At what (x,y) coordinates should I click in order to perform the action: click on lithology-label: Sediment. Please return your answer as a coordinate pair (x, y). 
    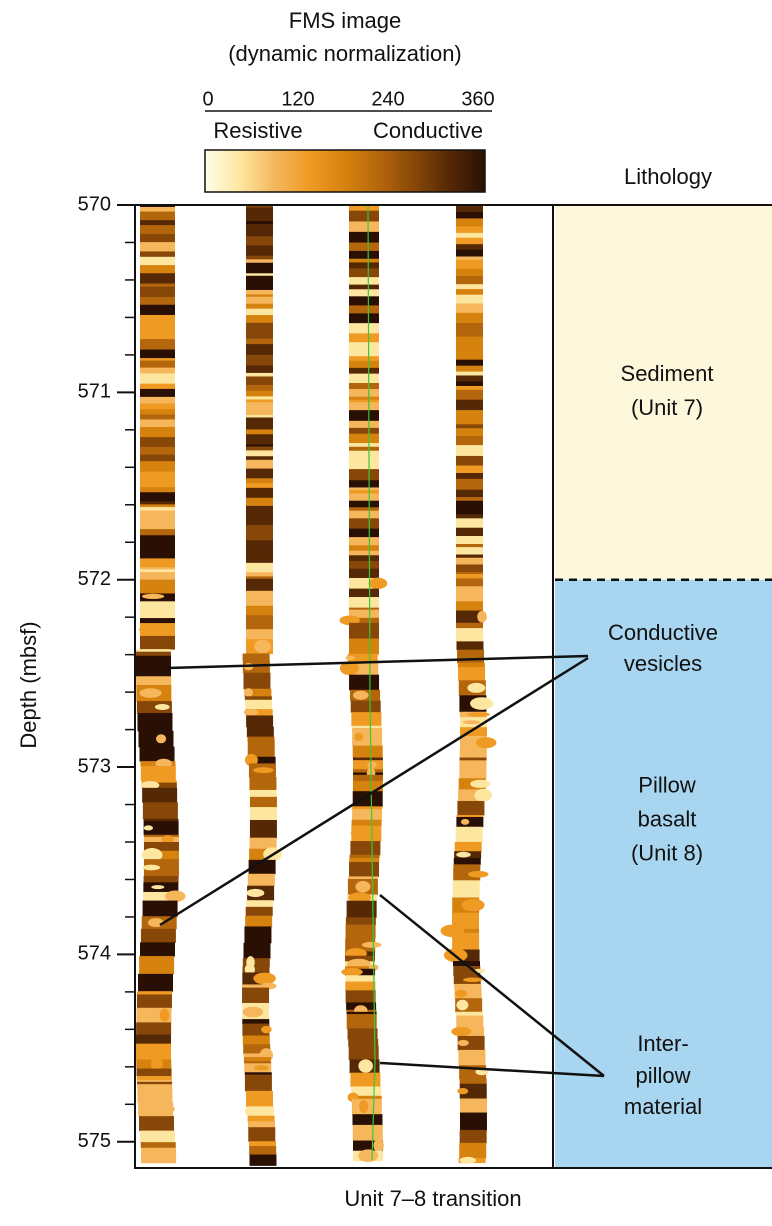
    Looking at the image, I should click on (667, 373).